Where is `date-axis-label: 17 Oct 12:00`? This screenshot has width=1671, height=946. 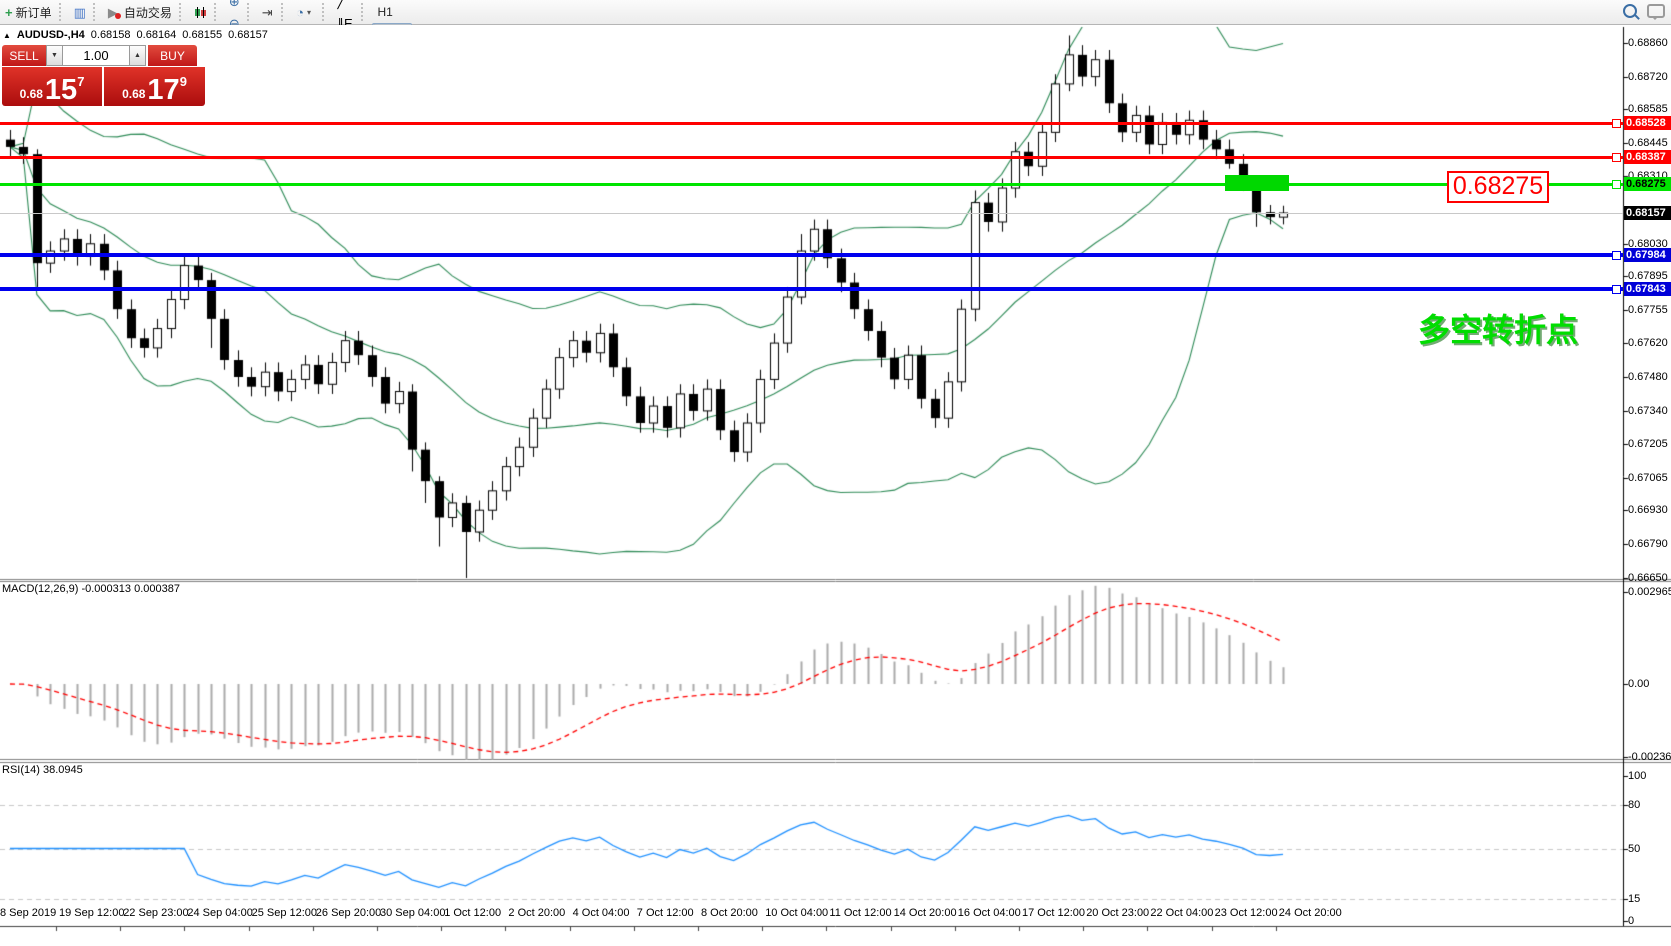
date-axis-label: 17 Oct 12:00 is located at coordinates (1053, 913).